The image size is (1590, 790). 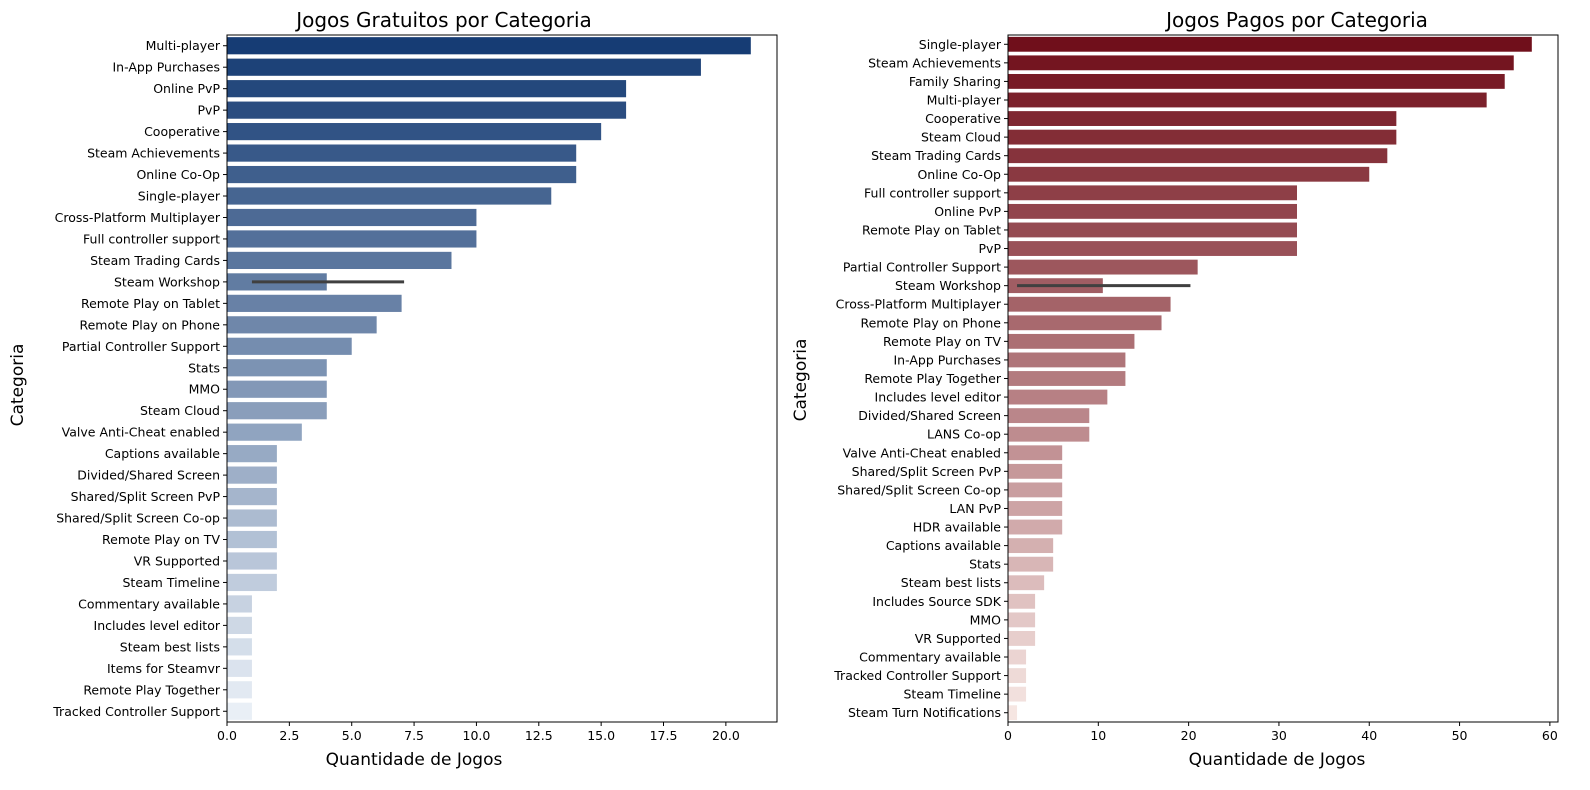 I want to click on chart-title: Jogos Pagos por Categoria, so click(x=1296, y=20).